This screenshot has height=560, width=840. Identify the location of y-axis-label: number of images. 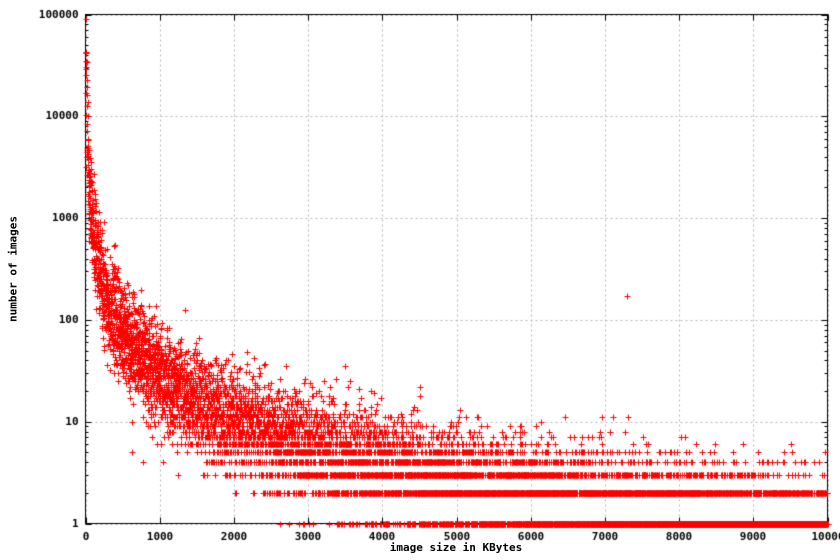
(13, 269).